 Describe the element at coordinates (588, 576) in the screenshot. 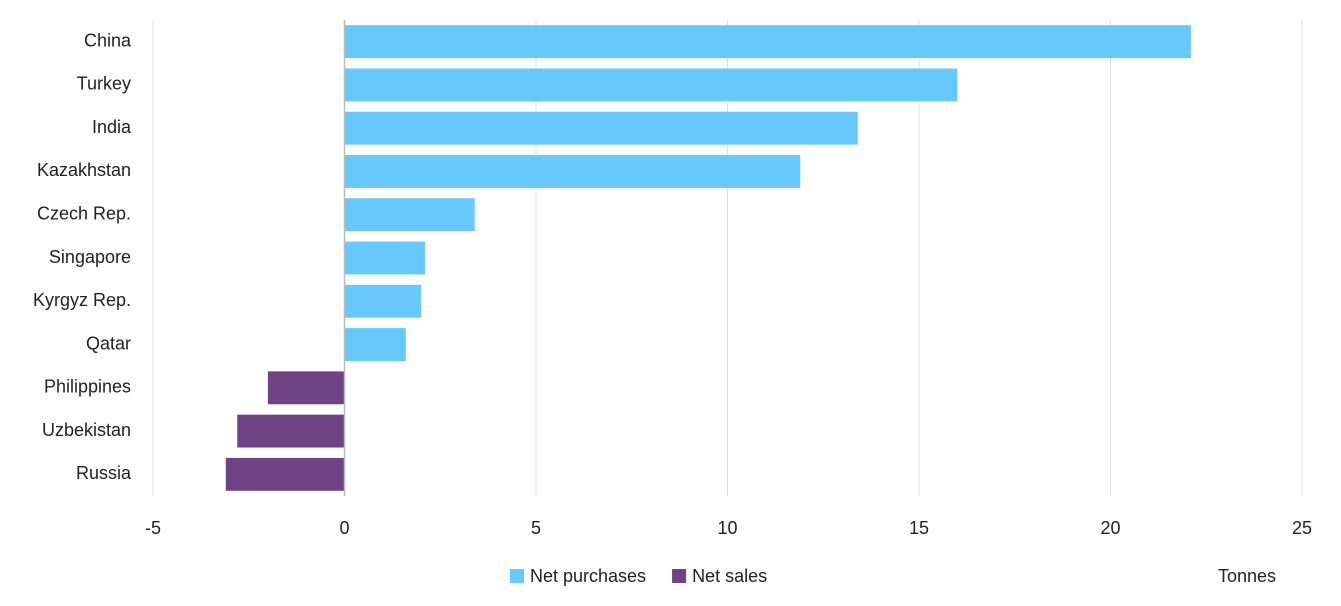

I see `legend-label: Net purchases` at that location.